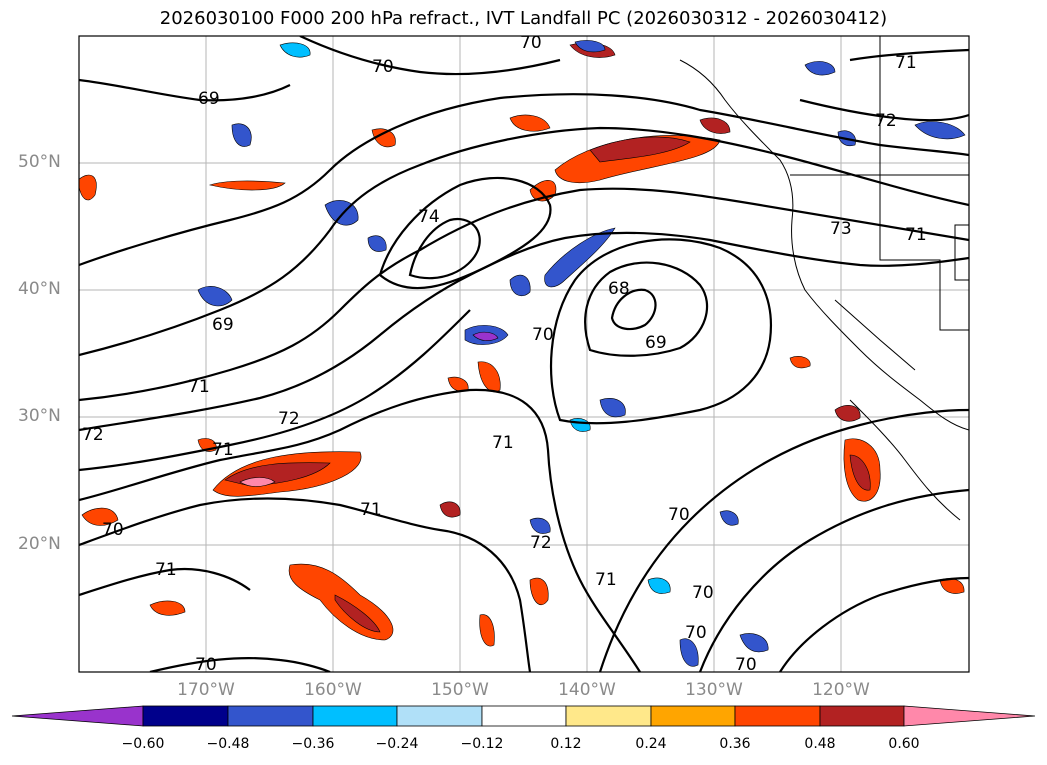 The height and width of the screenshot is (765, 1047). Describe the element at coordinates (714, 690) in the screenshot. I see `lon-label: 130°W` at that location.